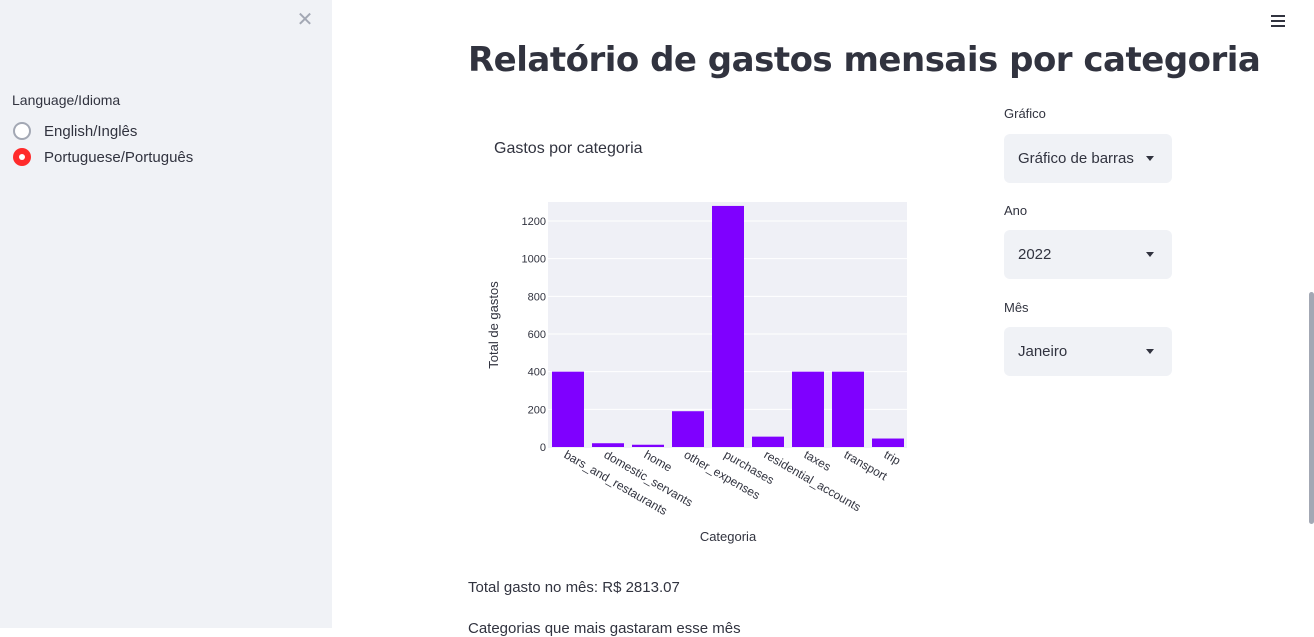 The height and width of the screenshot is (637, 1314). I want to click on bar-other_expenses, so click(688, 429).